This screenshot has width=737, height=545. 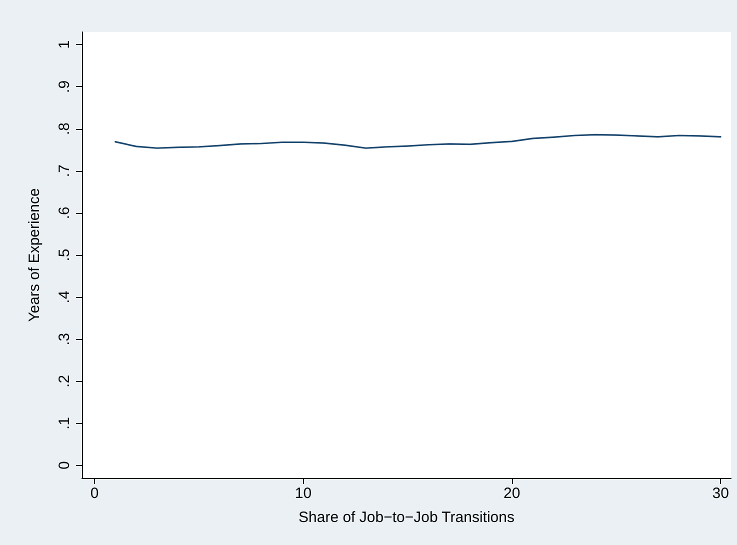 What do you see at coordinates (64, 44) in the screenshot?
I see `y-tick-label: 1` at bounding box center [64, 44].